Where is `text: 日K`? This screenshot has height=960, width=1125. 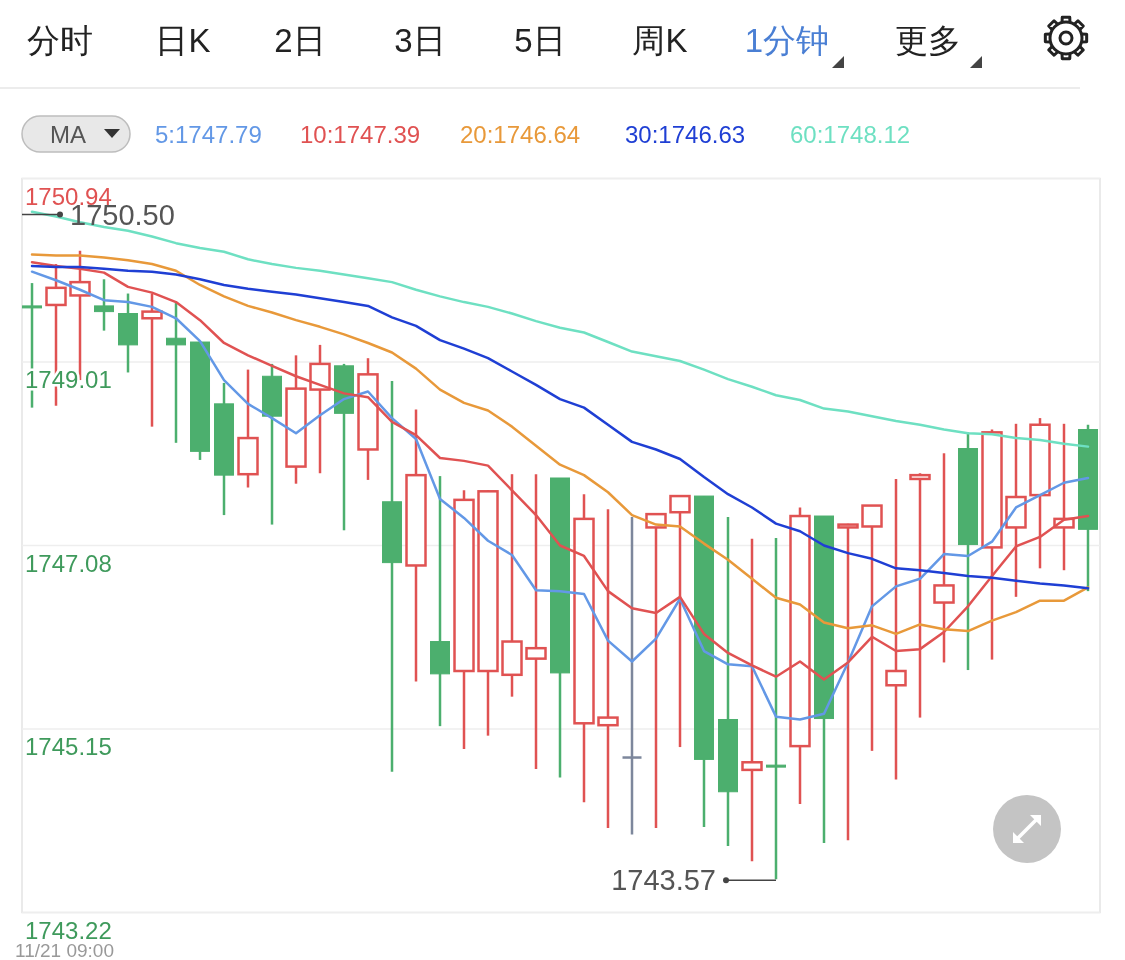
text: 日K is located at coordinates (183, 40).